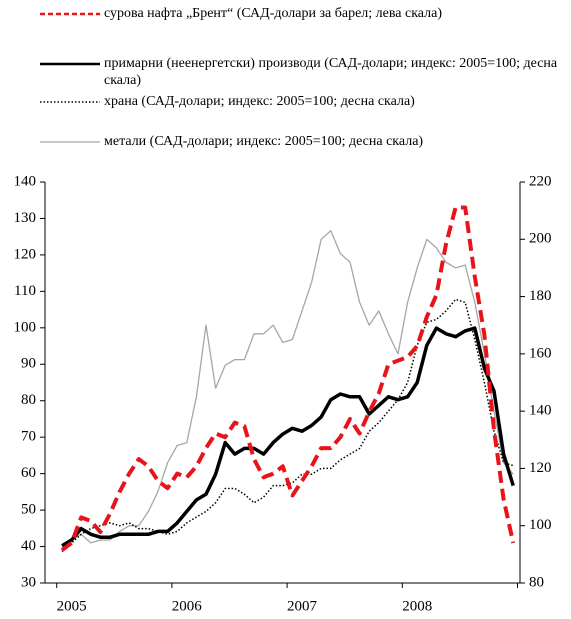 The width and height of the screenshot is (571, 619). Describe the element at coordinates (540, 353) in the screenshot. I see `y2-tick-label: 160` at that location.